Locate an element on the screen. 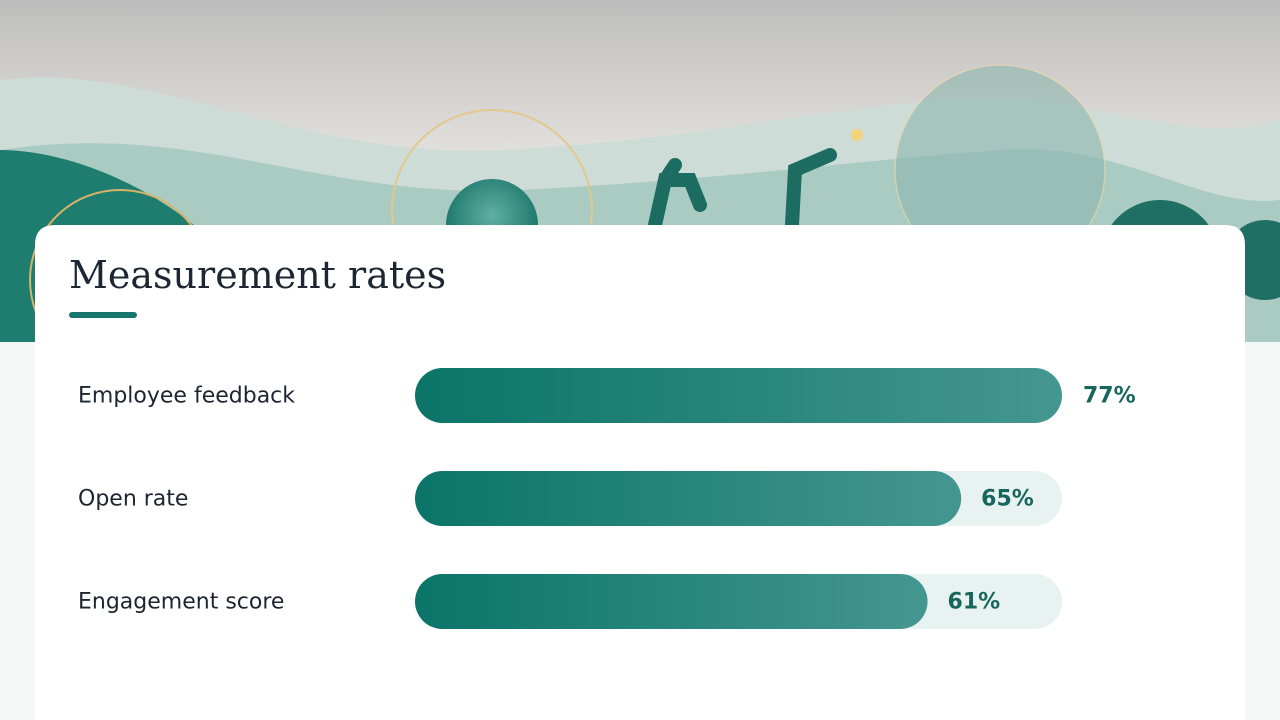 Image resolution: width=1280 pixels, height=720 pixels. category-label: Engagement score is located at coordinates (181, 602).